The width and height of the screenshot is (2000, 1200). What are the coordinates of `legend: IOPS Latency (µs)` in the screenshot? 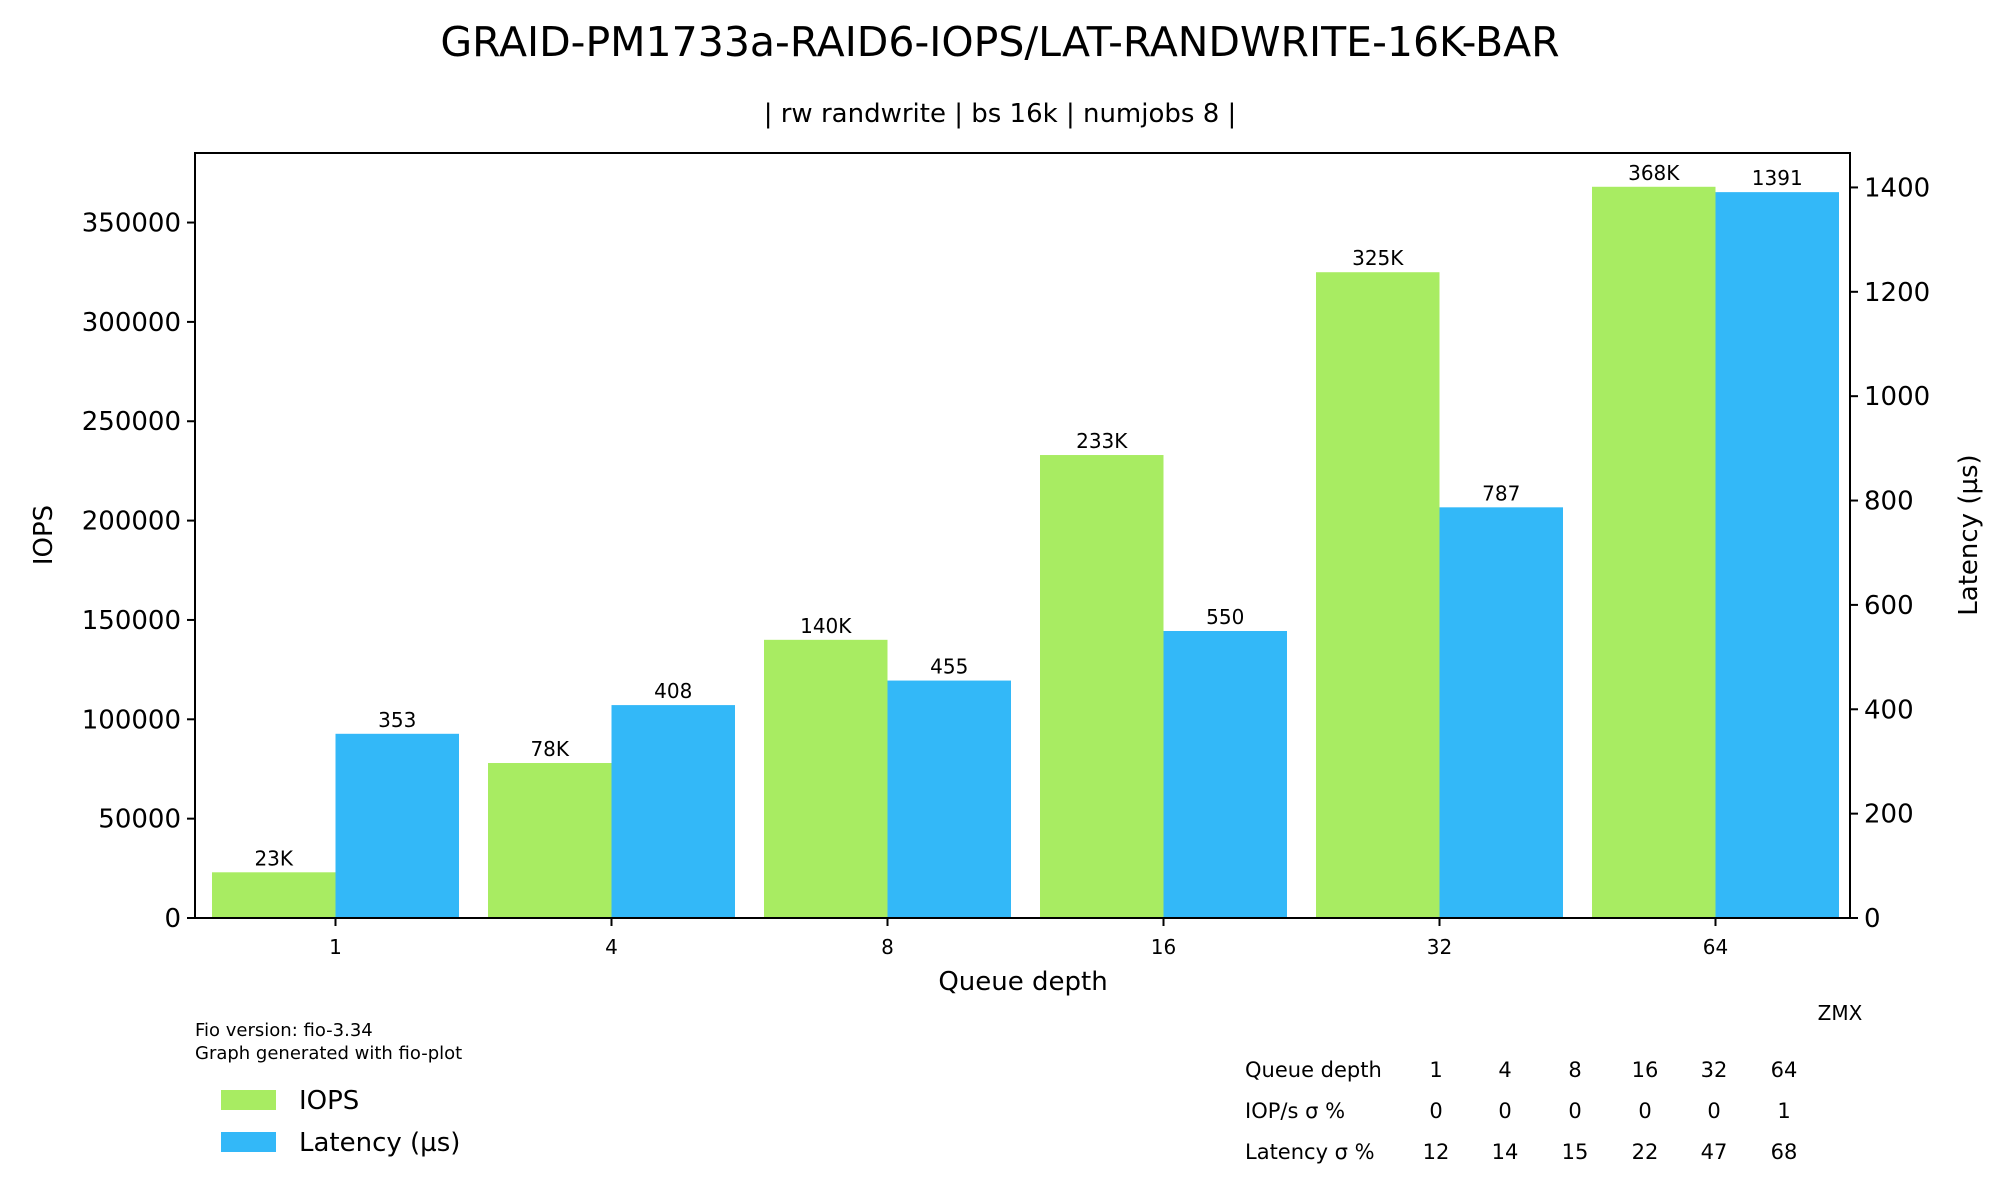 It's located at (340, 1122).